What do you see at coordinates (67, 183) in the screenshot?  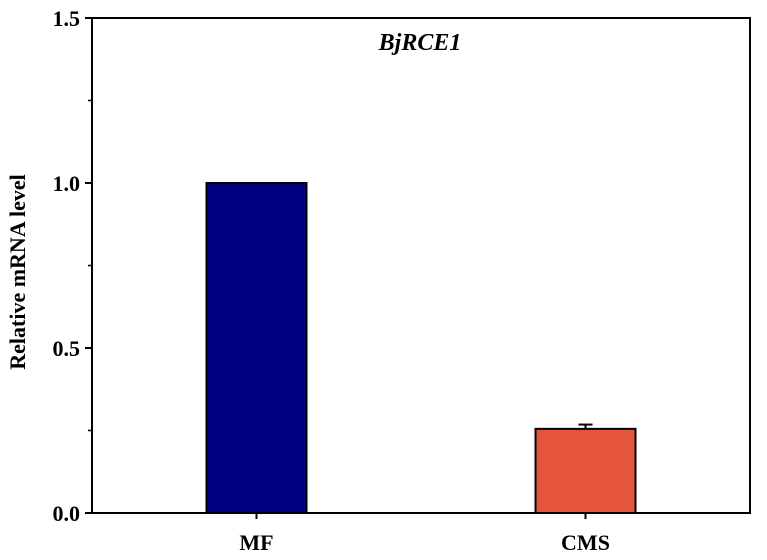 I see `y-tick-label: 1.0` at bounding box center [67, 183].